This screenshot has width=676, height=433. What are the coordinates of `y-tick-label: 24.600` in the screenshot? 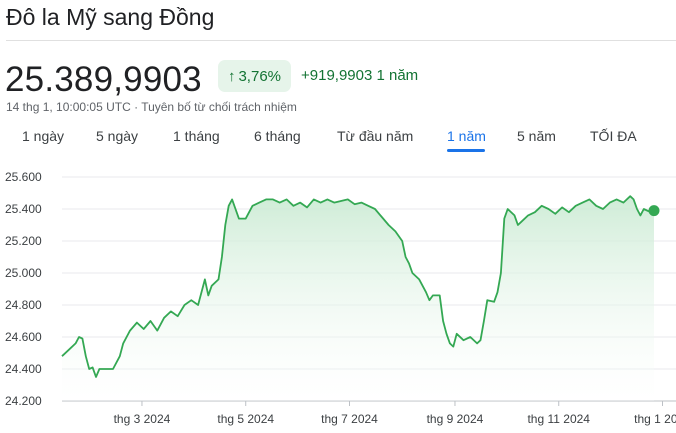 It's located at (23, 337).